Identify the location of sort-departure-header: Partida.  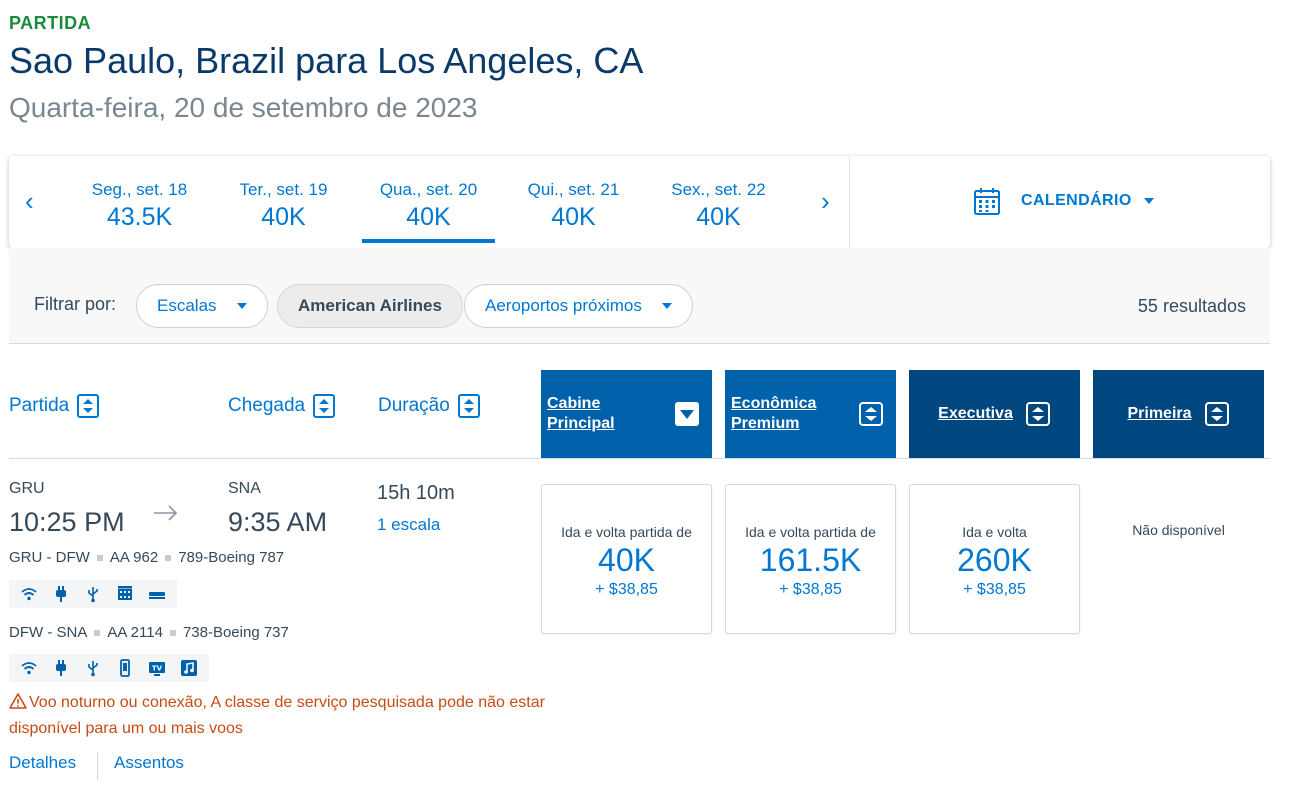
(54, 406).